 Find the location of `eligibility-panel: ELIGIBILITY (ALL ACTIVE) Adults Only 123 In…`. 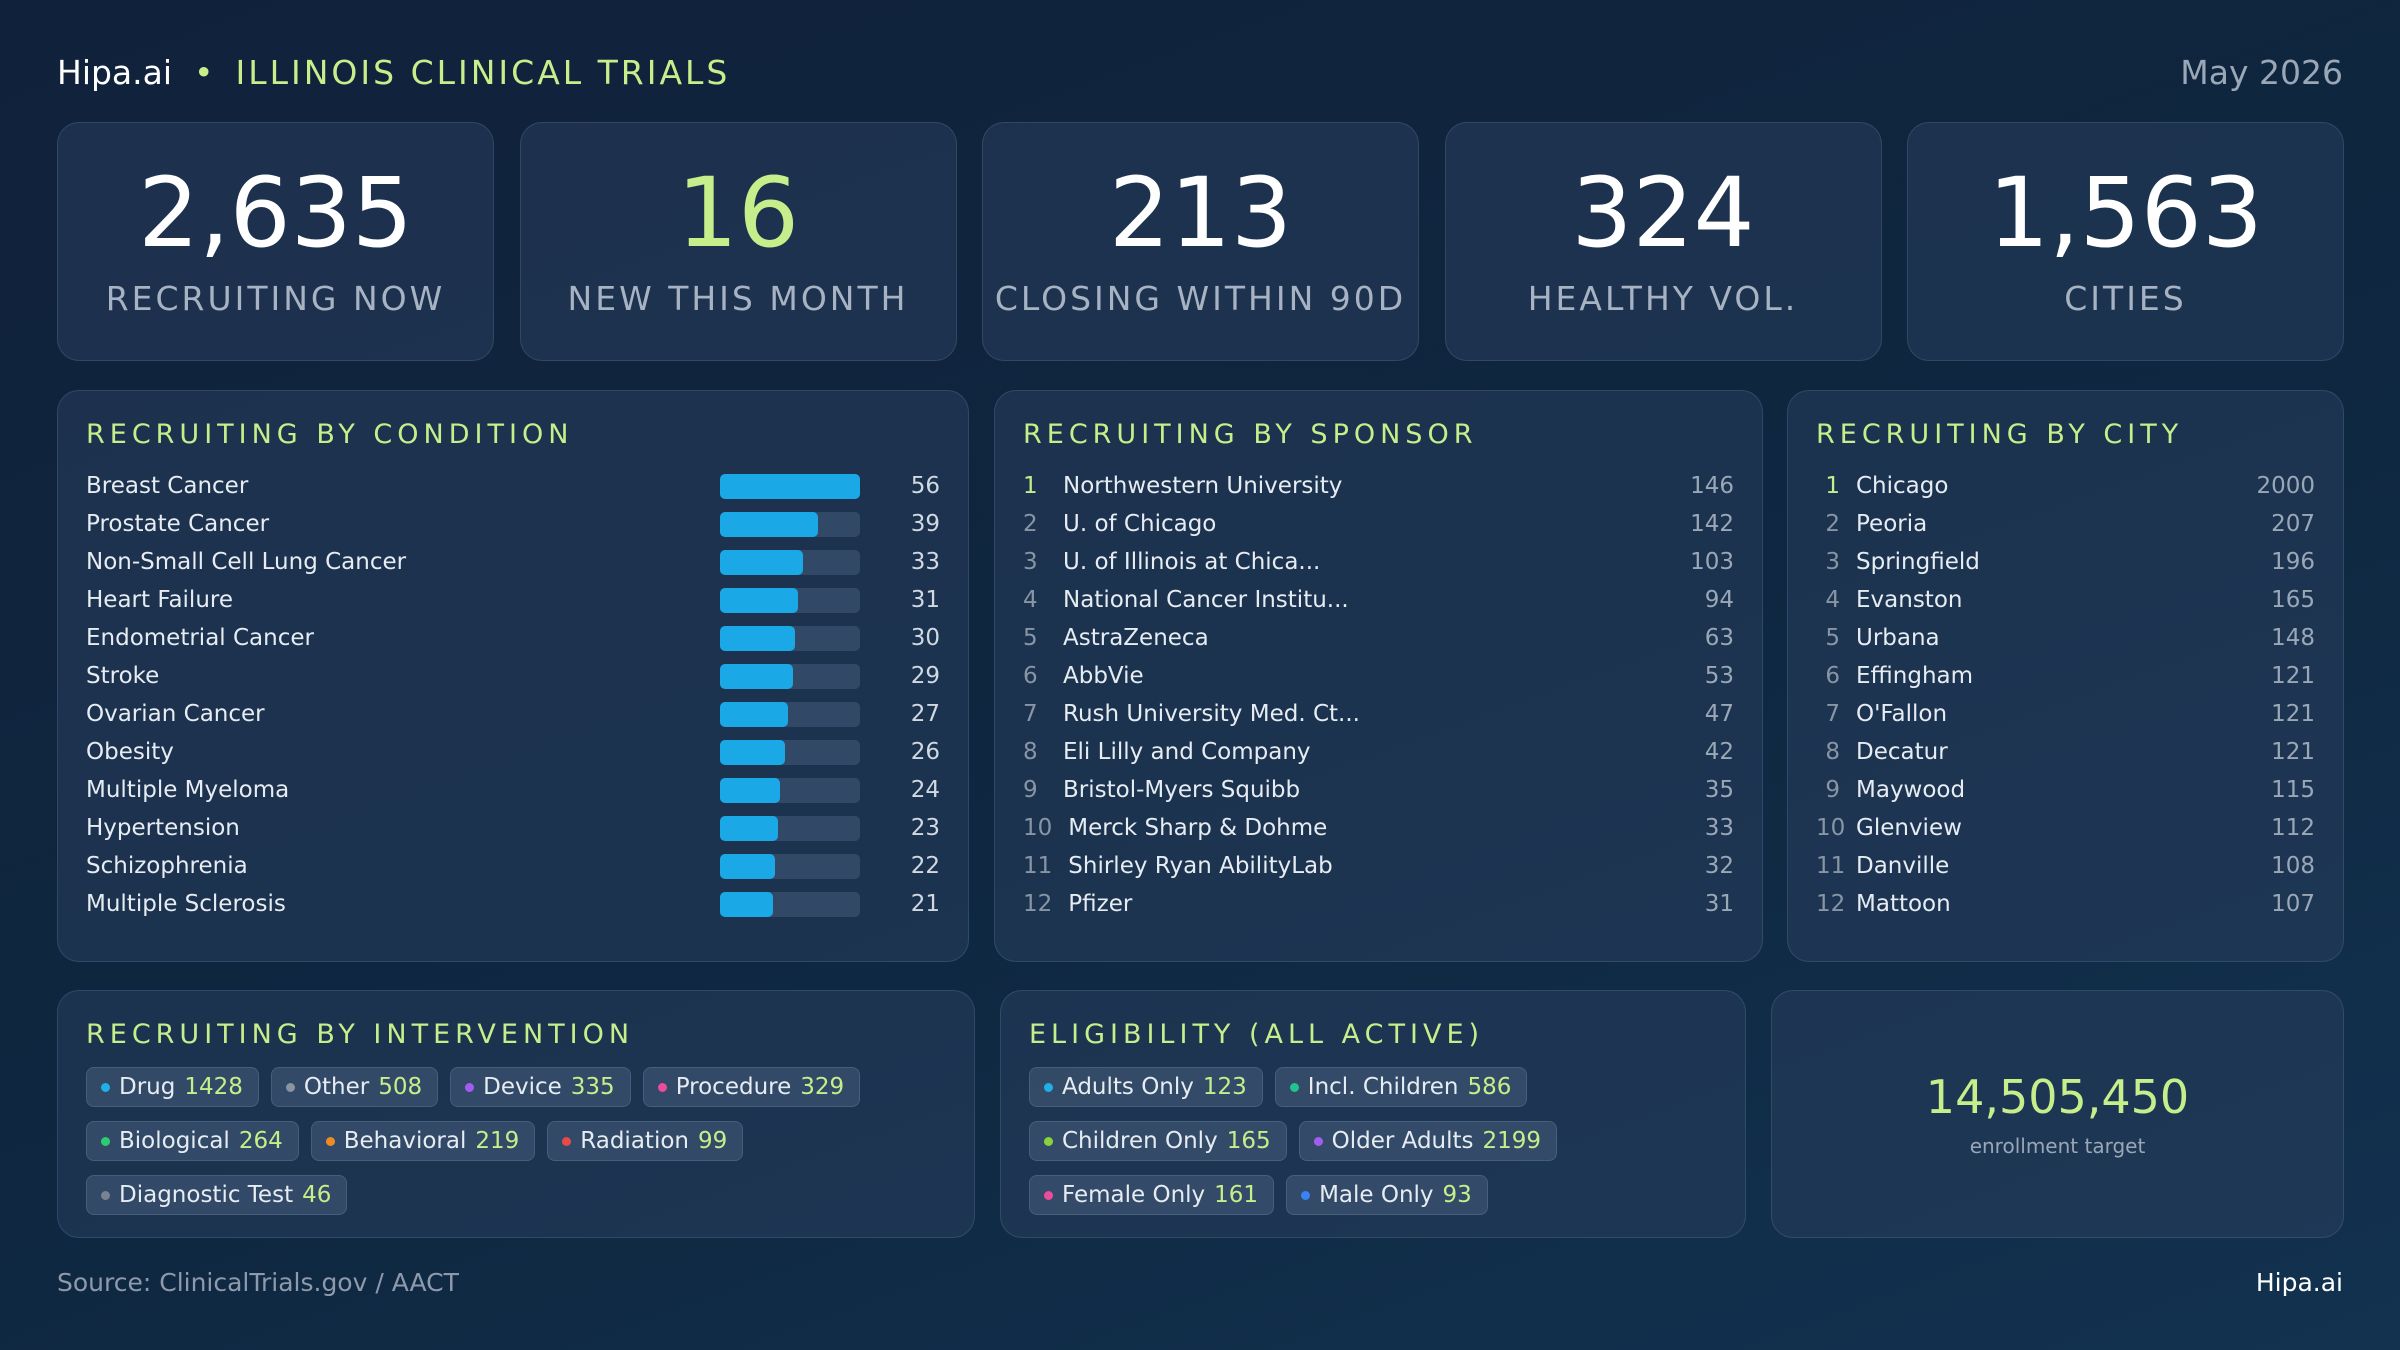

eligibility-panel: ELIGIBILITY (ALL ACTIVE) Adults Only 123 In… is located at coordinates (1373, 1114).